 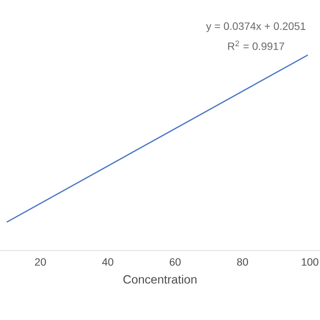 I want to click on text: R$^{2}$ = 0.9917, so click(x=256, y=45).